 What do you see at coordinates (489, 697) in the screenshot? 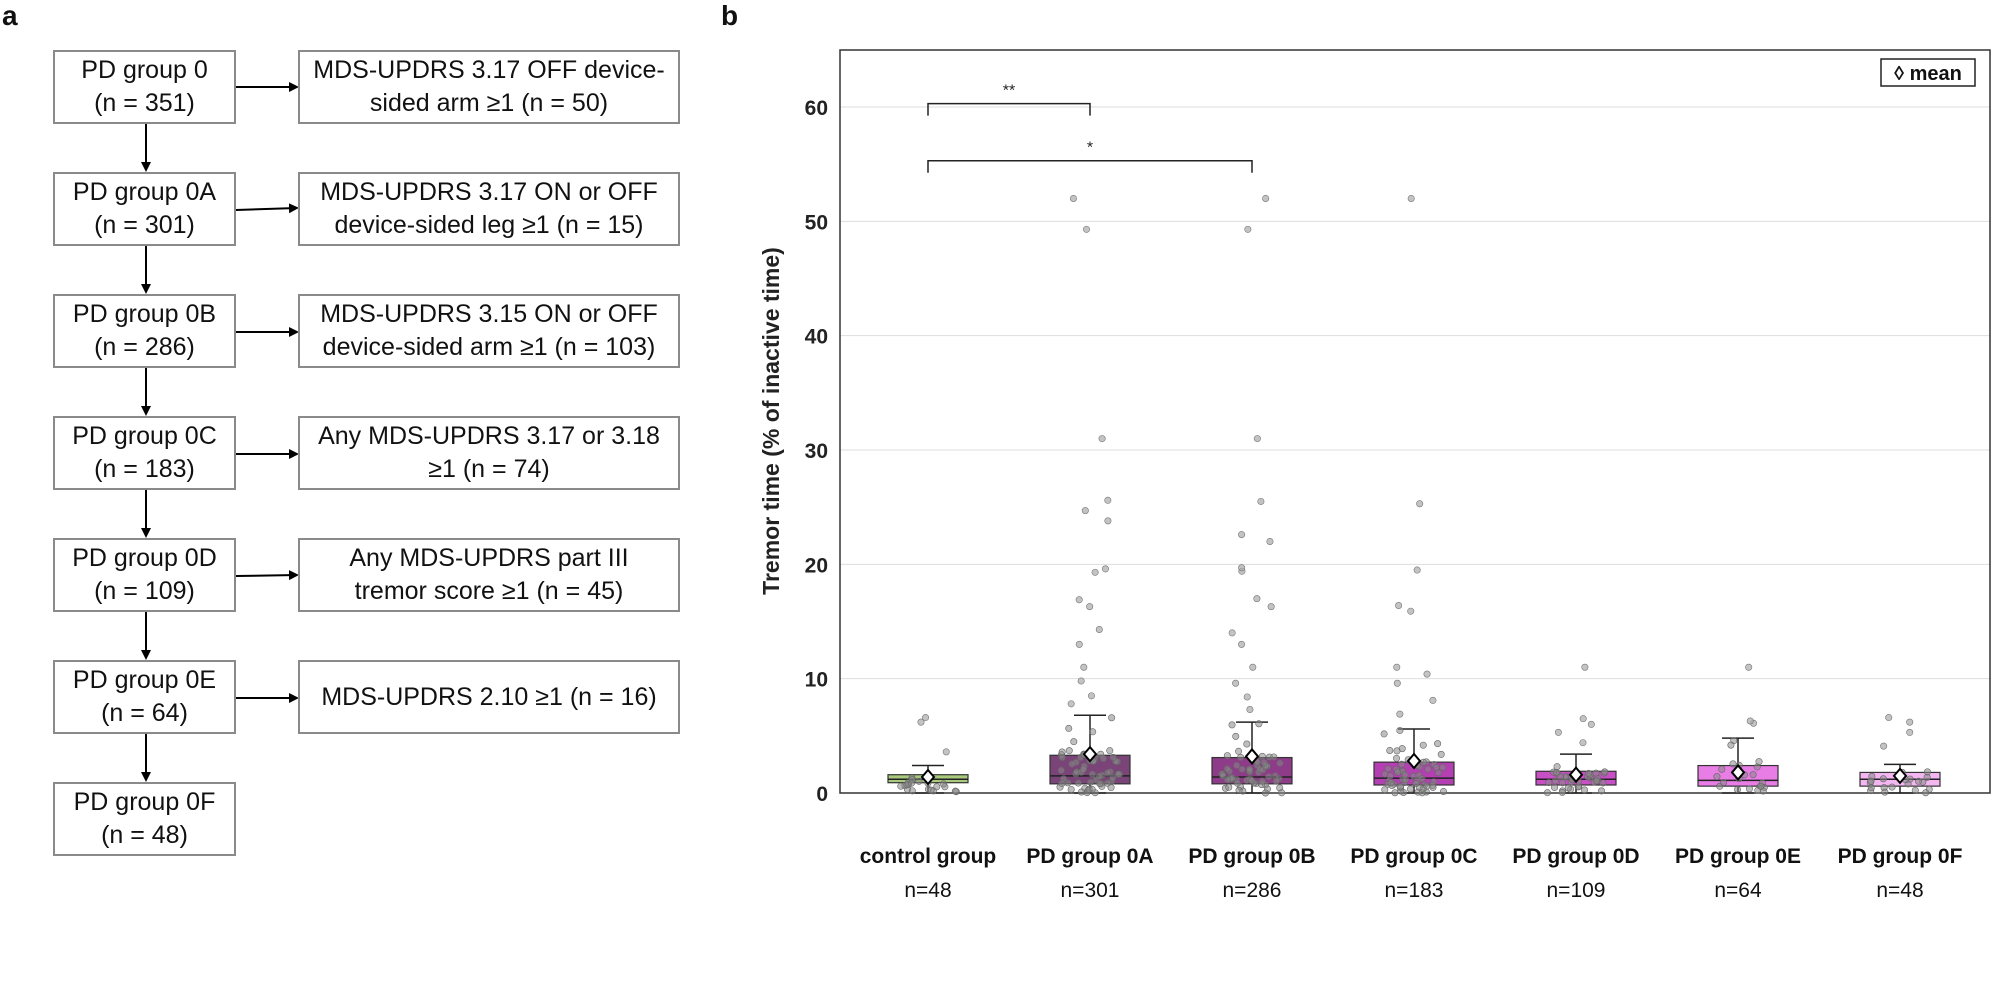
I see `exclusion-box-5: MDS-UPDRS 2.10 ≥1 (n = 16)` at bounding box center [489, 697].